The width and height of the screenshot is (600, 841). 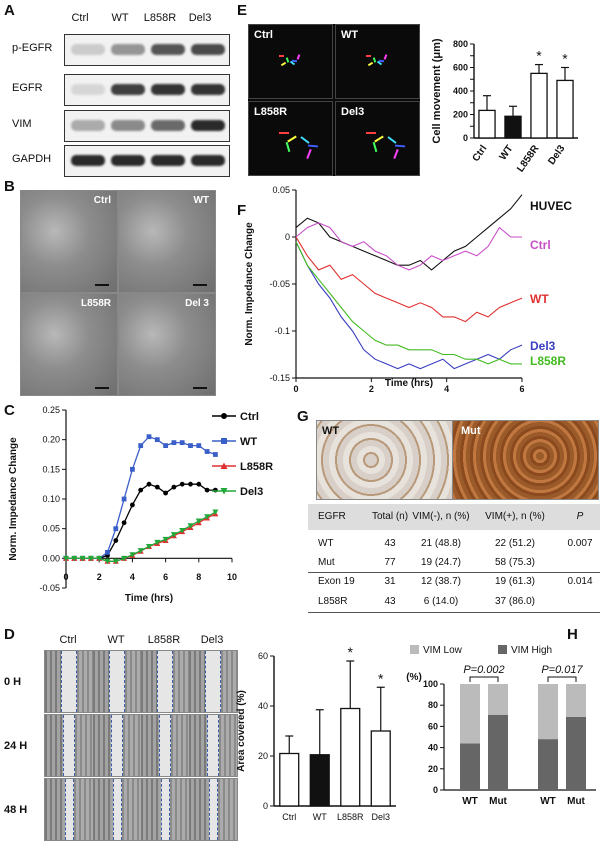 What do you see at coordinates (548, 801) in the screenshot?
I see `x-category-label: WT` at bounding box center [548, 801].